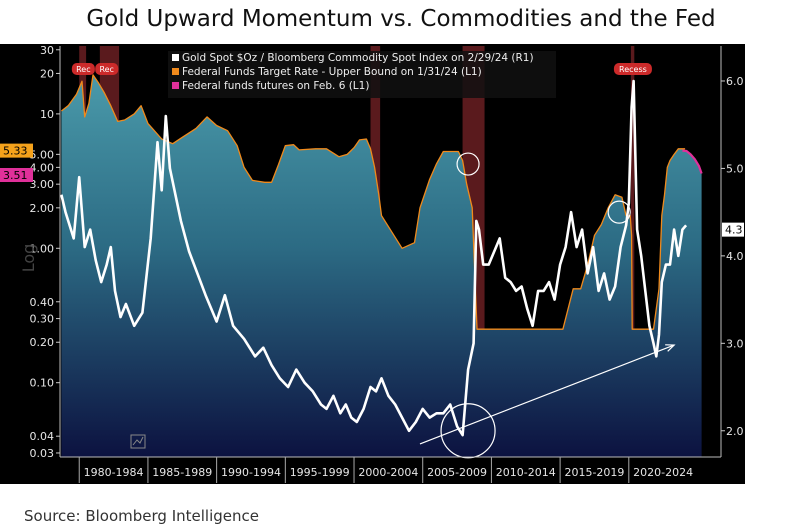  I want to click on right-tick-label: 5.0, so click(735, 168).